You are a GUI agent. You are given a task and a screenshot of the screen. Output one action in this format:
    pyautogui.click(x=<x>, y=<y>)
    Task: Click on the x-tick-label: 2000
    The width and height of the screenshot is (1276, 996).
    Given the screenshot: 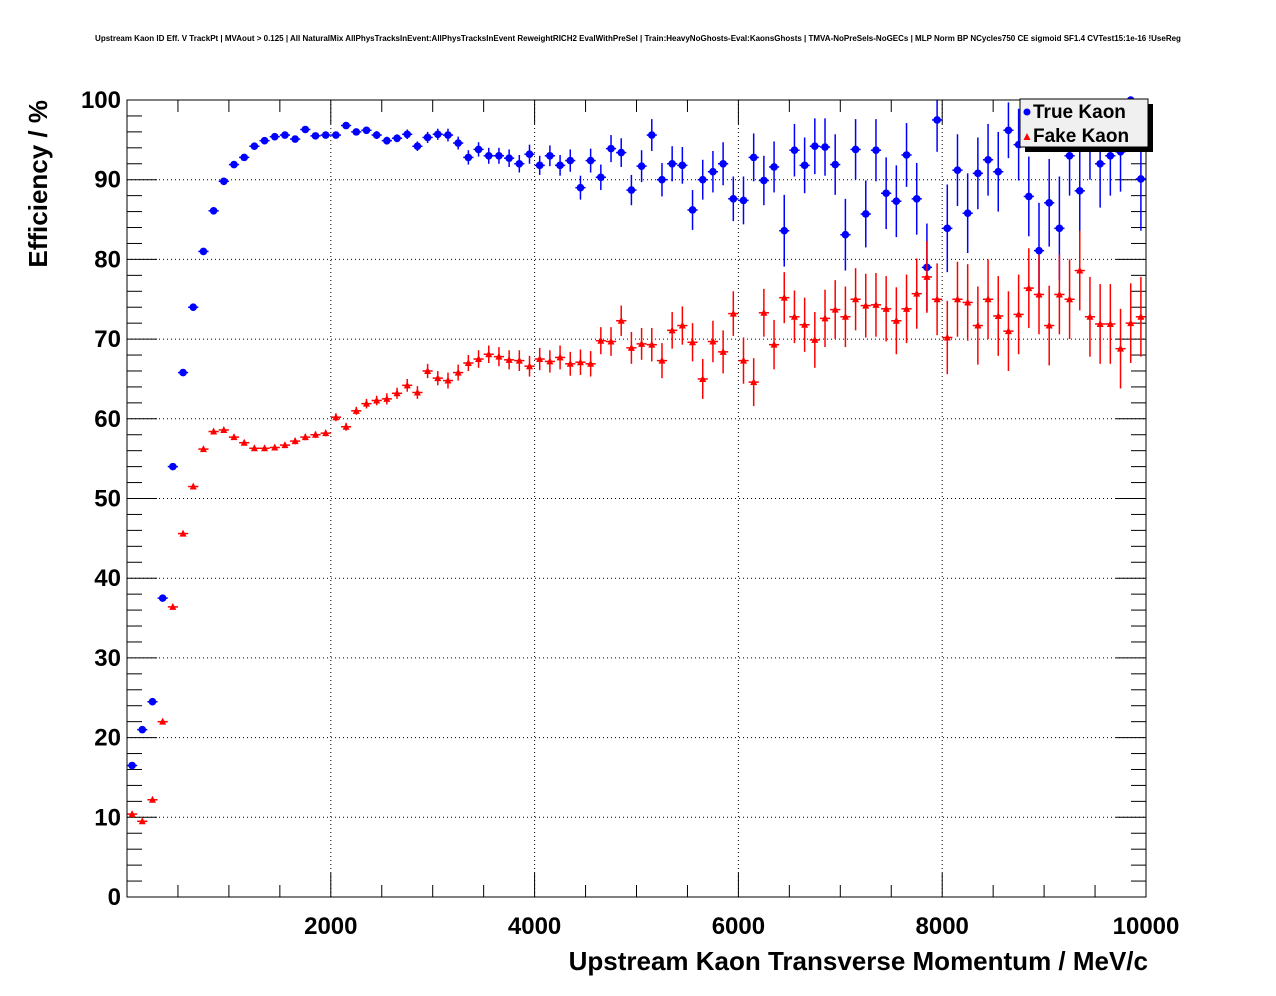 What is the action you would take?
    pyautogui.click(x=330, y=926)
    